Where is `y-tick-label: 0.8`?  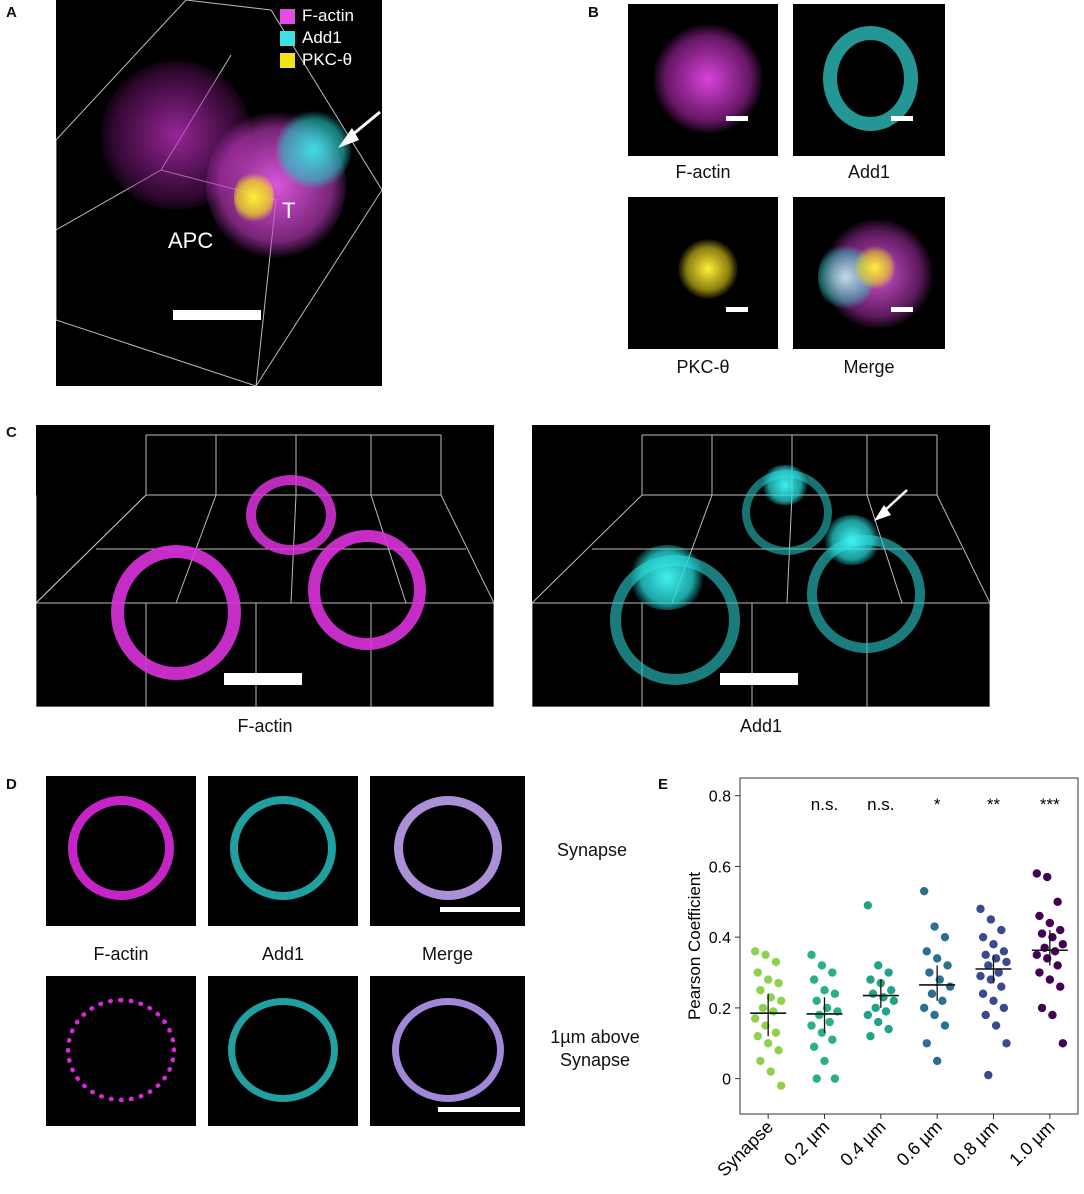 y-tick-label: 0.8 is located at coordinates (720, 797).